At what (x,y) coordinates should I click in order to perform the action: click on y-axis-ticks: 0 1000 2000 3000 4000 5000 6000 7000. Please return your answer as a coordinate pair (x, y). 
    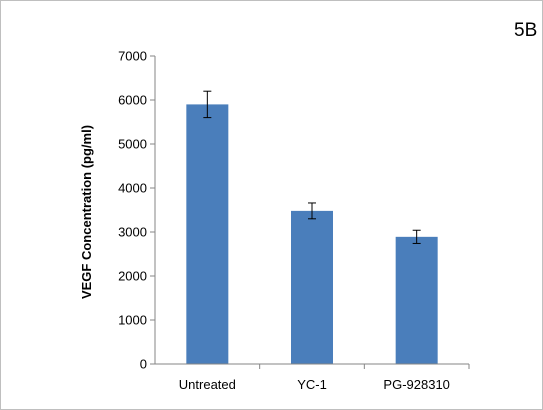
    Looking at the image, I should click on (132, 210).